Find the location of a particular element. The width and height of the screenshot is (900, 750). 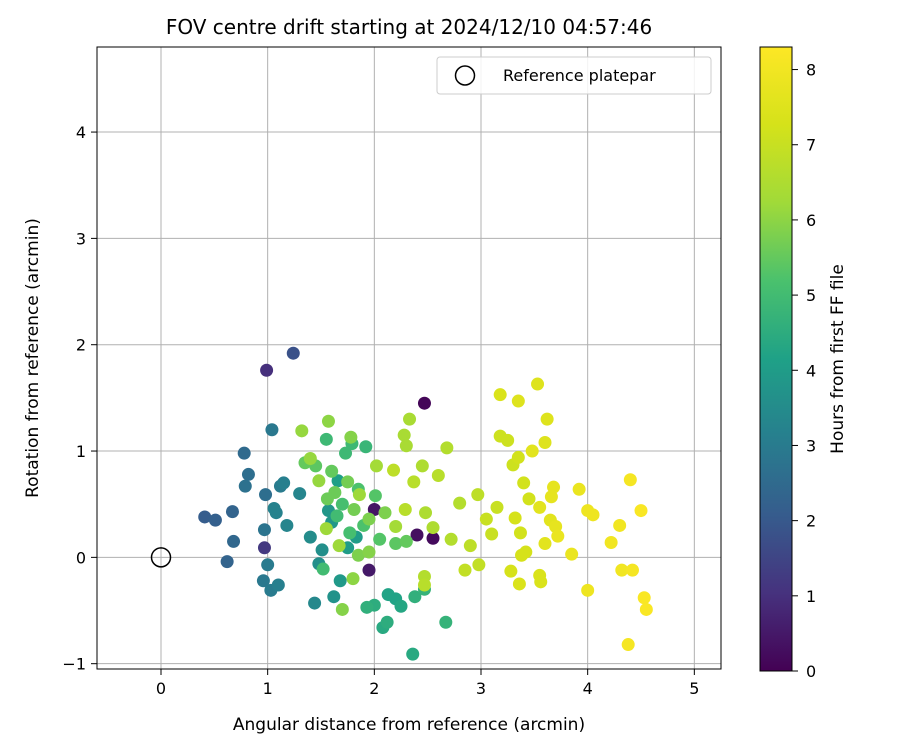

x-tick-label: 2 is located at coordinates (374, 688).